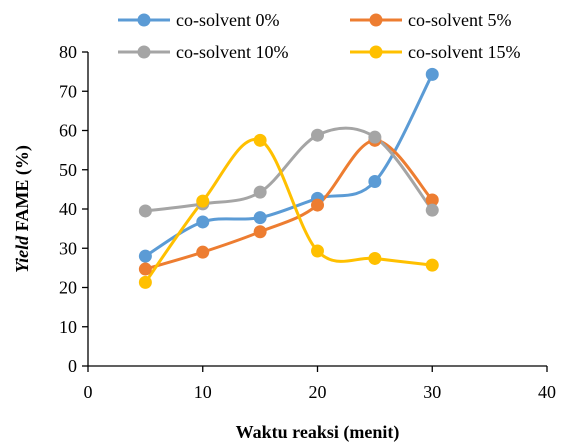 This screenshot has width=571, height=445. What do you see at coordinates (547, 392) in the screenshot?
I see `x-tick-label: 40` at bounding box center [547, 392].